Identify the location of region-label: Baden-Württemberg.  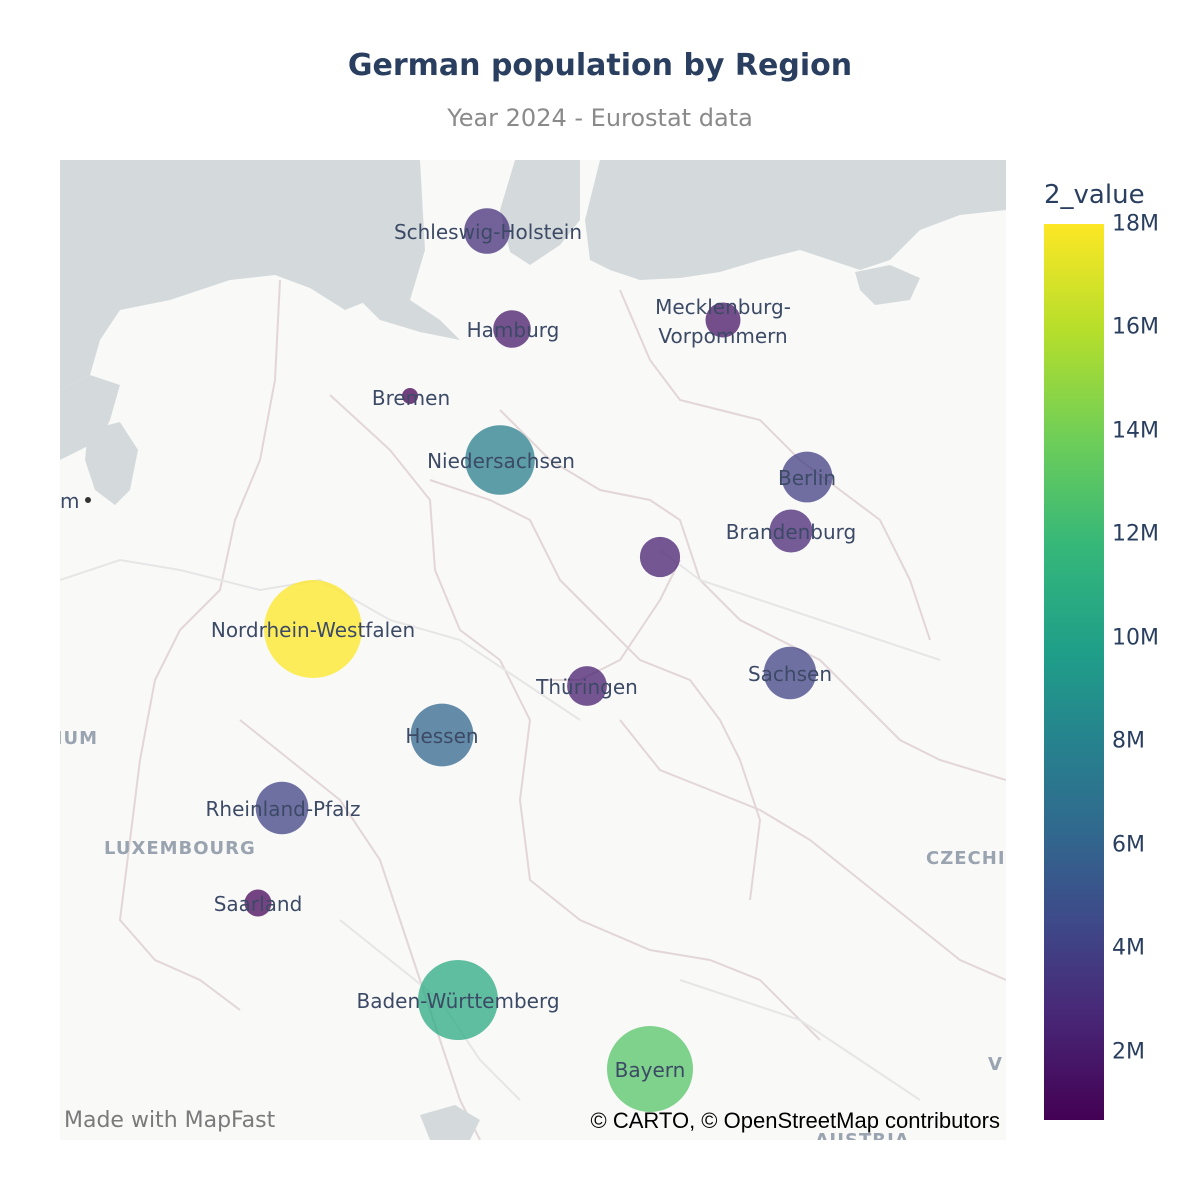
(457, 1001).